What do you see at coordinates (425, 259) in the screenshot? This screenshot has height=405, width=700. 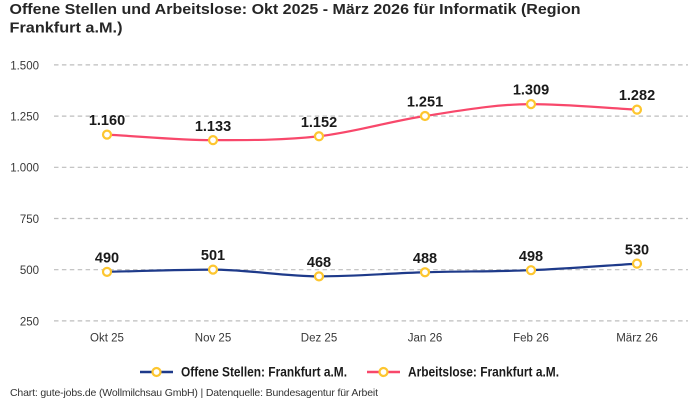 I see `svg-text: 488` at bounding box center [425, 259].